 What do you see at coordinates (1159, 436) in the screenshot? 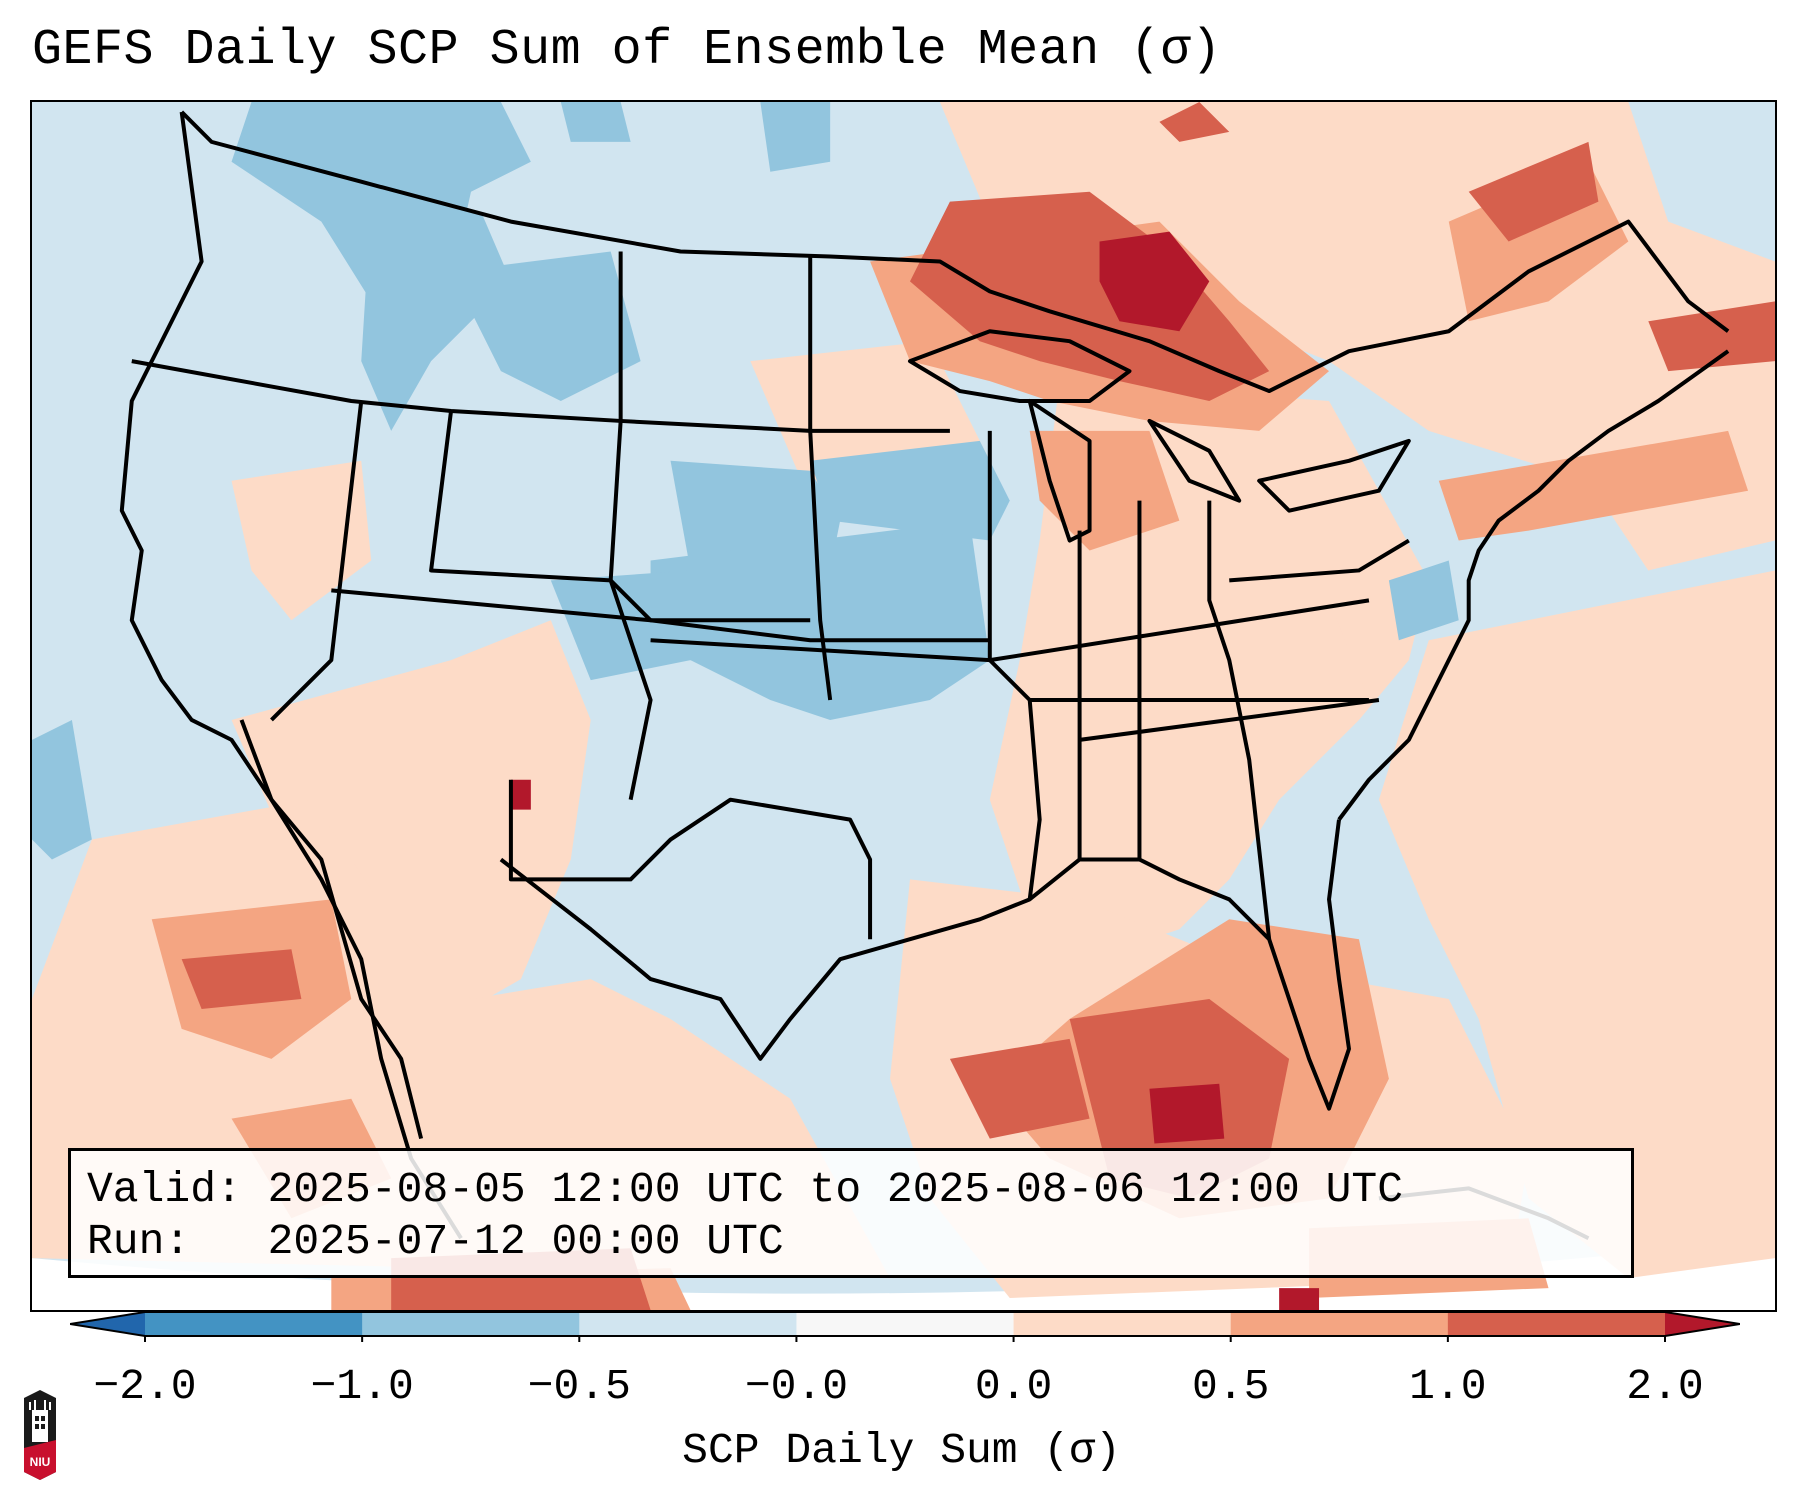
I see `great-lakes` at bounding box center [1159, 436].